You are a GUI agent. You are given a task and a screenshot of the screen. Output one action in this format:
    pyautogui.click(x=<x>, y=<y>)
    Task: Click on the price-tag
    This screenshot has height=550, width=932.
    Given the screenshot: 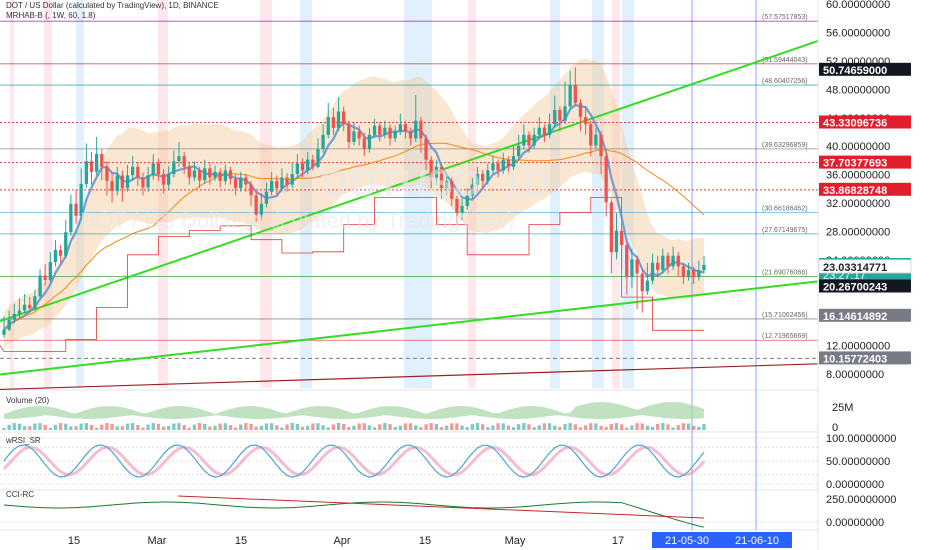 What is the action you would take?
    pyautogui.click(x=865, y=122)
    